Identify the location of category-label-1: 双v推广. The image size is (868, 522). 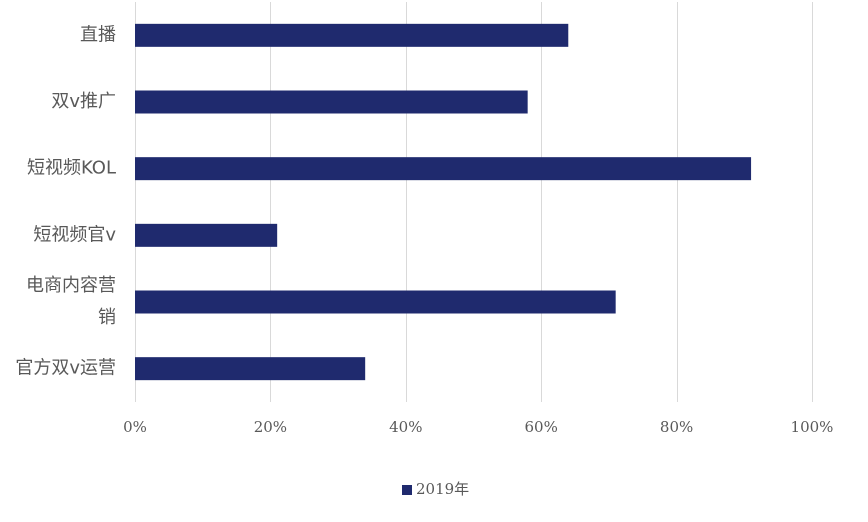
(83, 101).